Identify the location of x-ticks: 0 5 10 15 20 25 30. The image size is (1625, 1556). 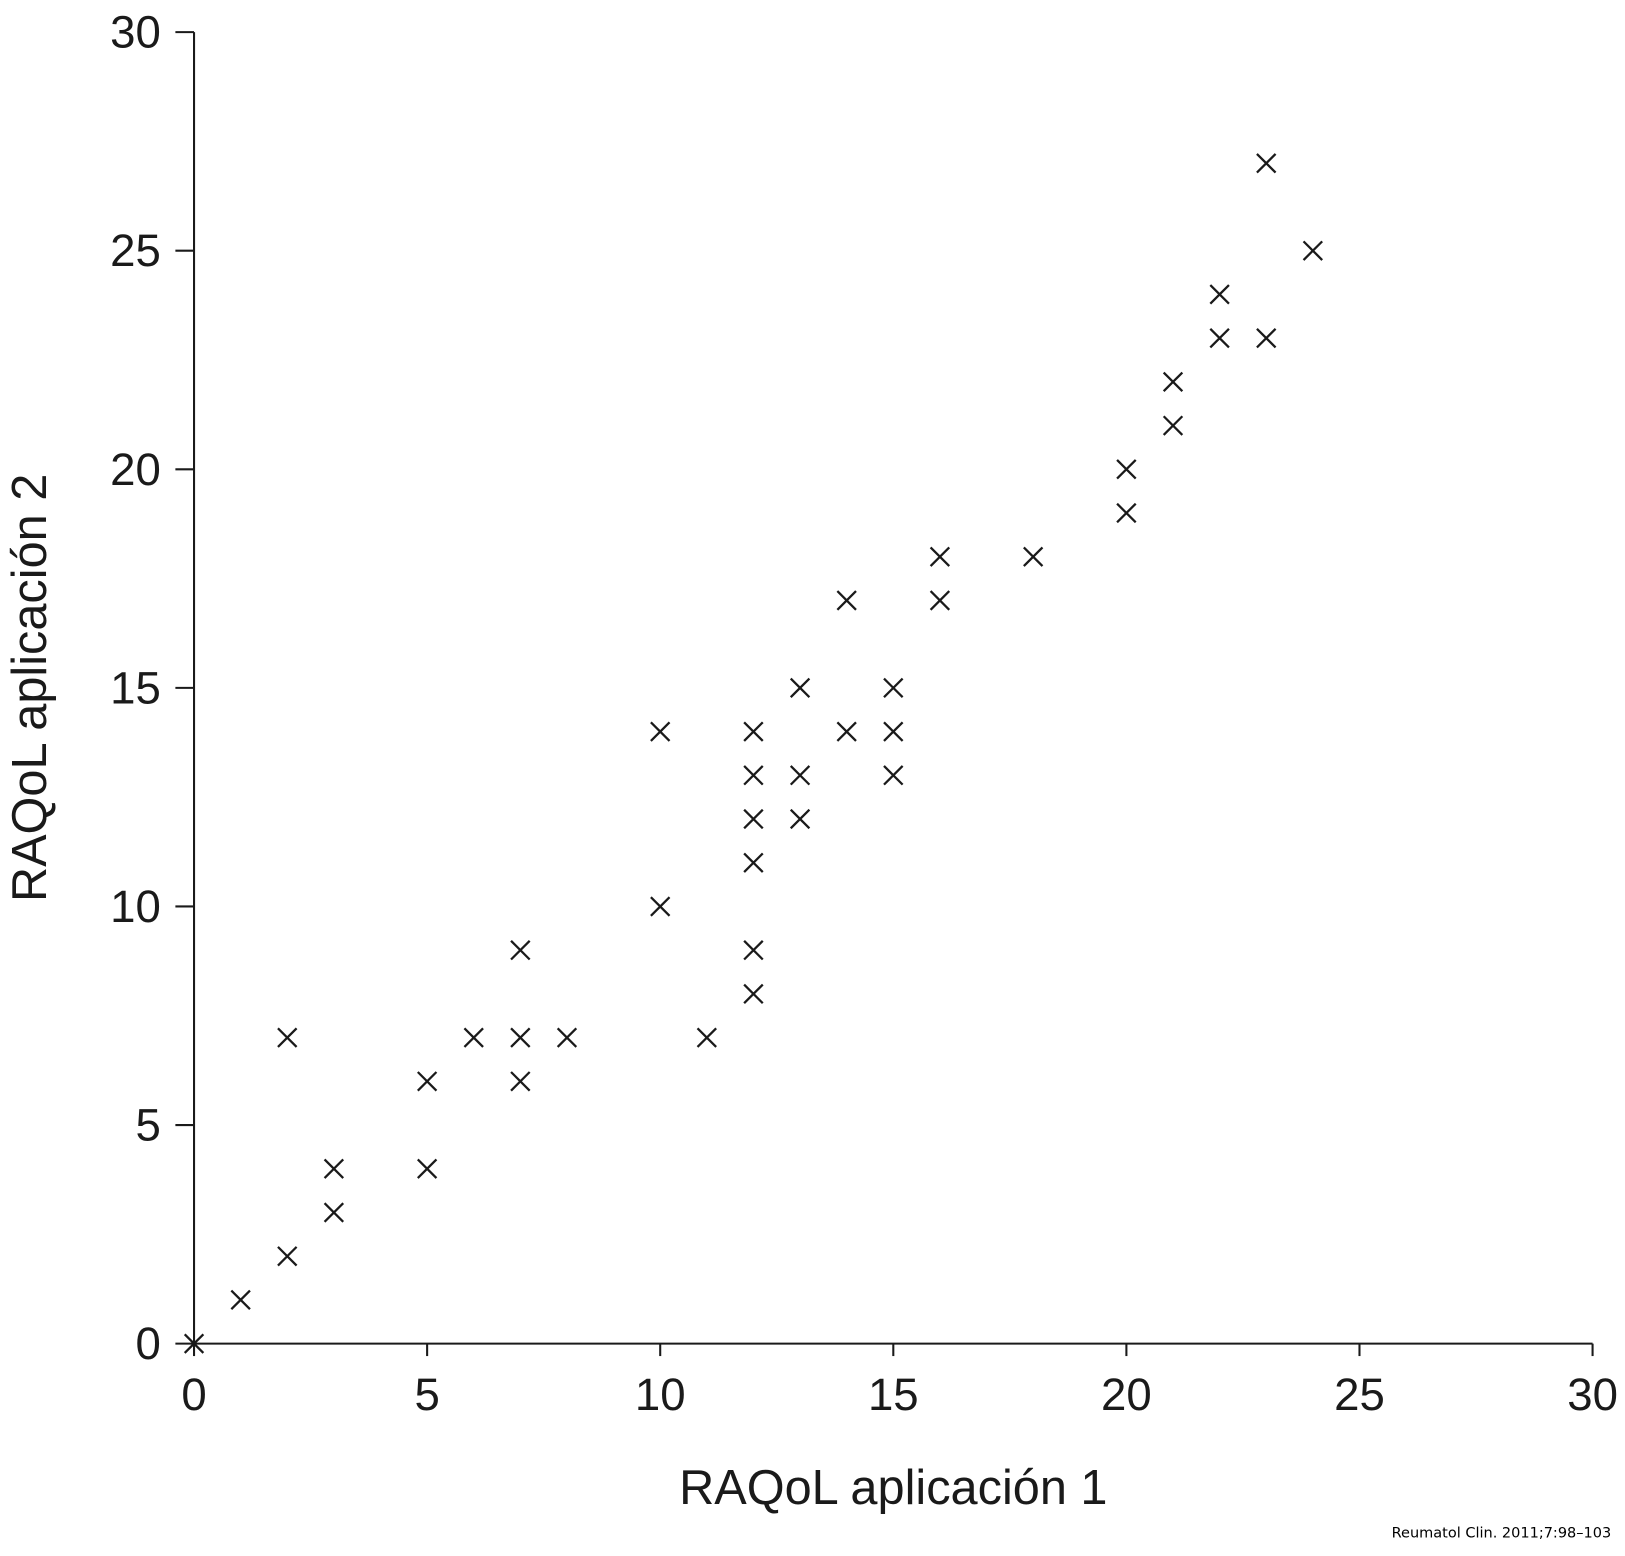
(899, 1381).